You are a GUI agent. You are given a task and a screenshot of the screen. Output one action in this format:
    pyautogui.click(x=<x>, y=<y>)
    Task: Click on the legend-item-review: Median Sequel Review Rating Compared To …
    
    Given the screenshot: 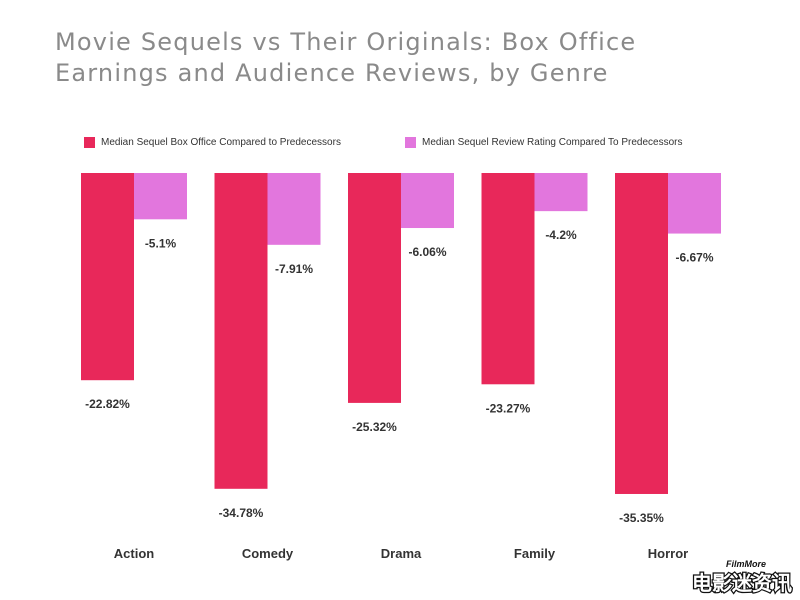 What is the action you would take?
    pyautogui.click(x=544, y=142)
    